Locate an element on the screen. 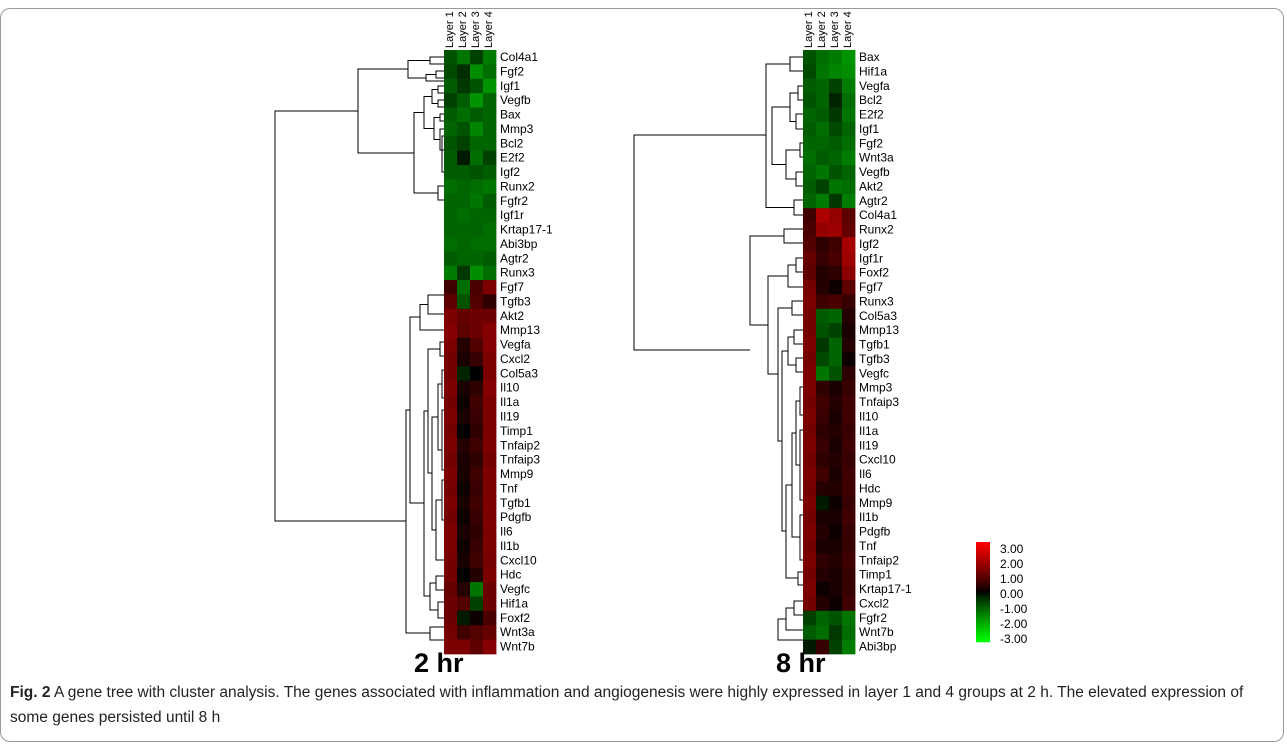 The image size is (1287, 748). gene-label: Tnfaip2 is located at coordinates (879, 560).